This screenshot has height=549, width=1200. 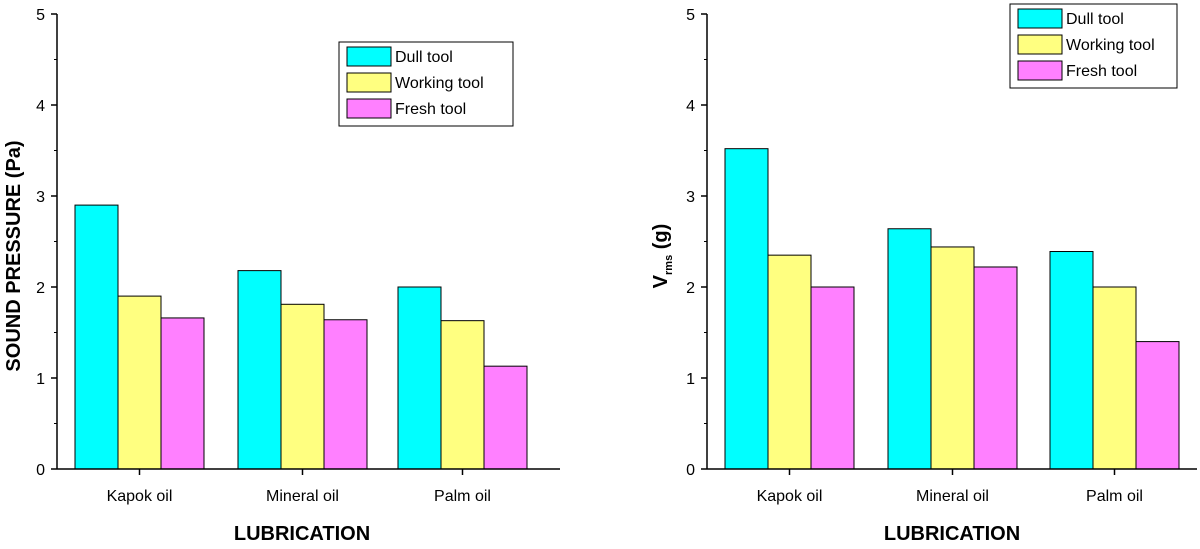 I want to click on left-yticks: 0 1 2 3 4 5, so click(x=46, y=243).